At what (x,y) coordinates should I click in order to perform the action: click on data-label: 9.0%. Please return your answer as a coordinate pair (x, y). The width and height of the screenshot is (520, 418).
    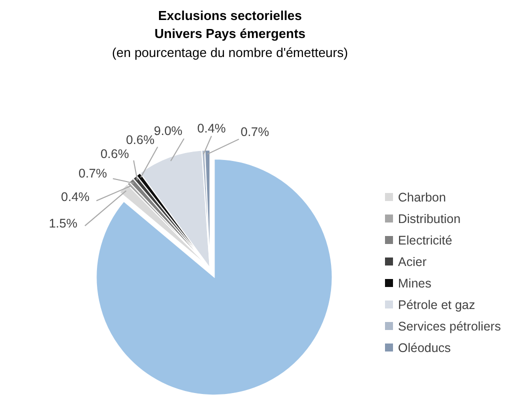
    Looking at the image, I should click on (168, 131).